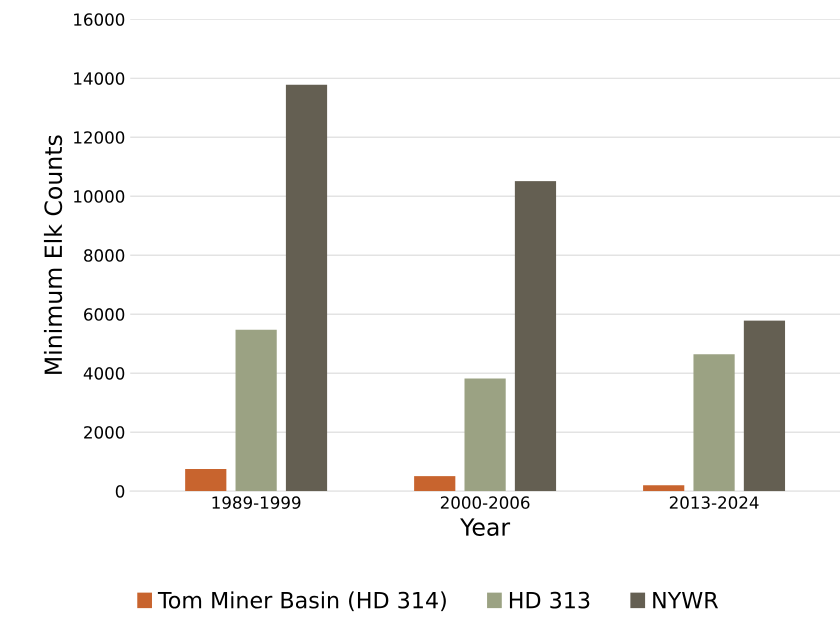  Describe the element at coordinates (714, 502) in the screenshot. I see `x-tick-label: 2013-2024` at that location.